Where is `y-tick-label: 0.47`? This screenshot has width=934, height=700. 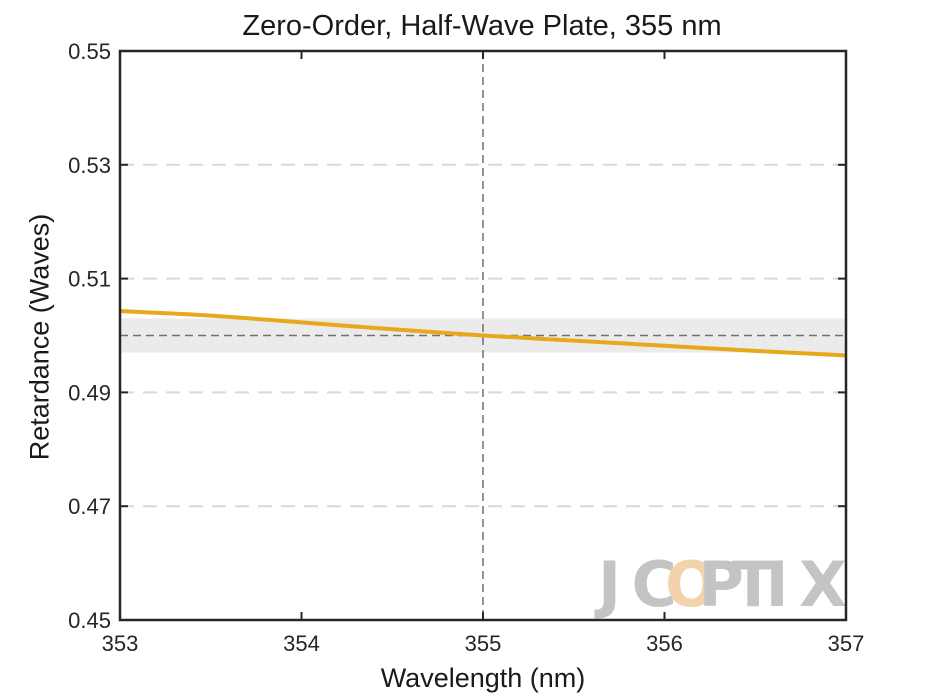 y-tick-label: 0.47 is located at coordinates (89, 506).